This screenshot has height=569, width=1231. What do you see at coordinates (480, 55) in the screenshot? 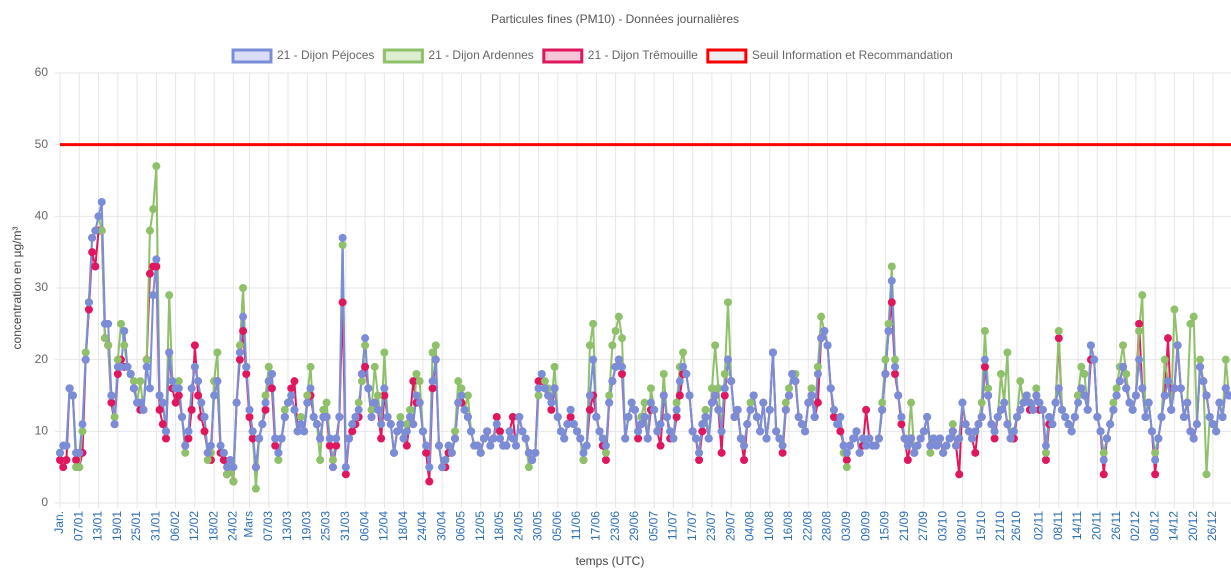
I see `legend-label: 21 - Dijon Ardennes` at bounding box center [480, 55].